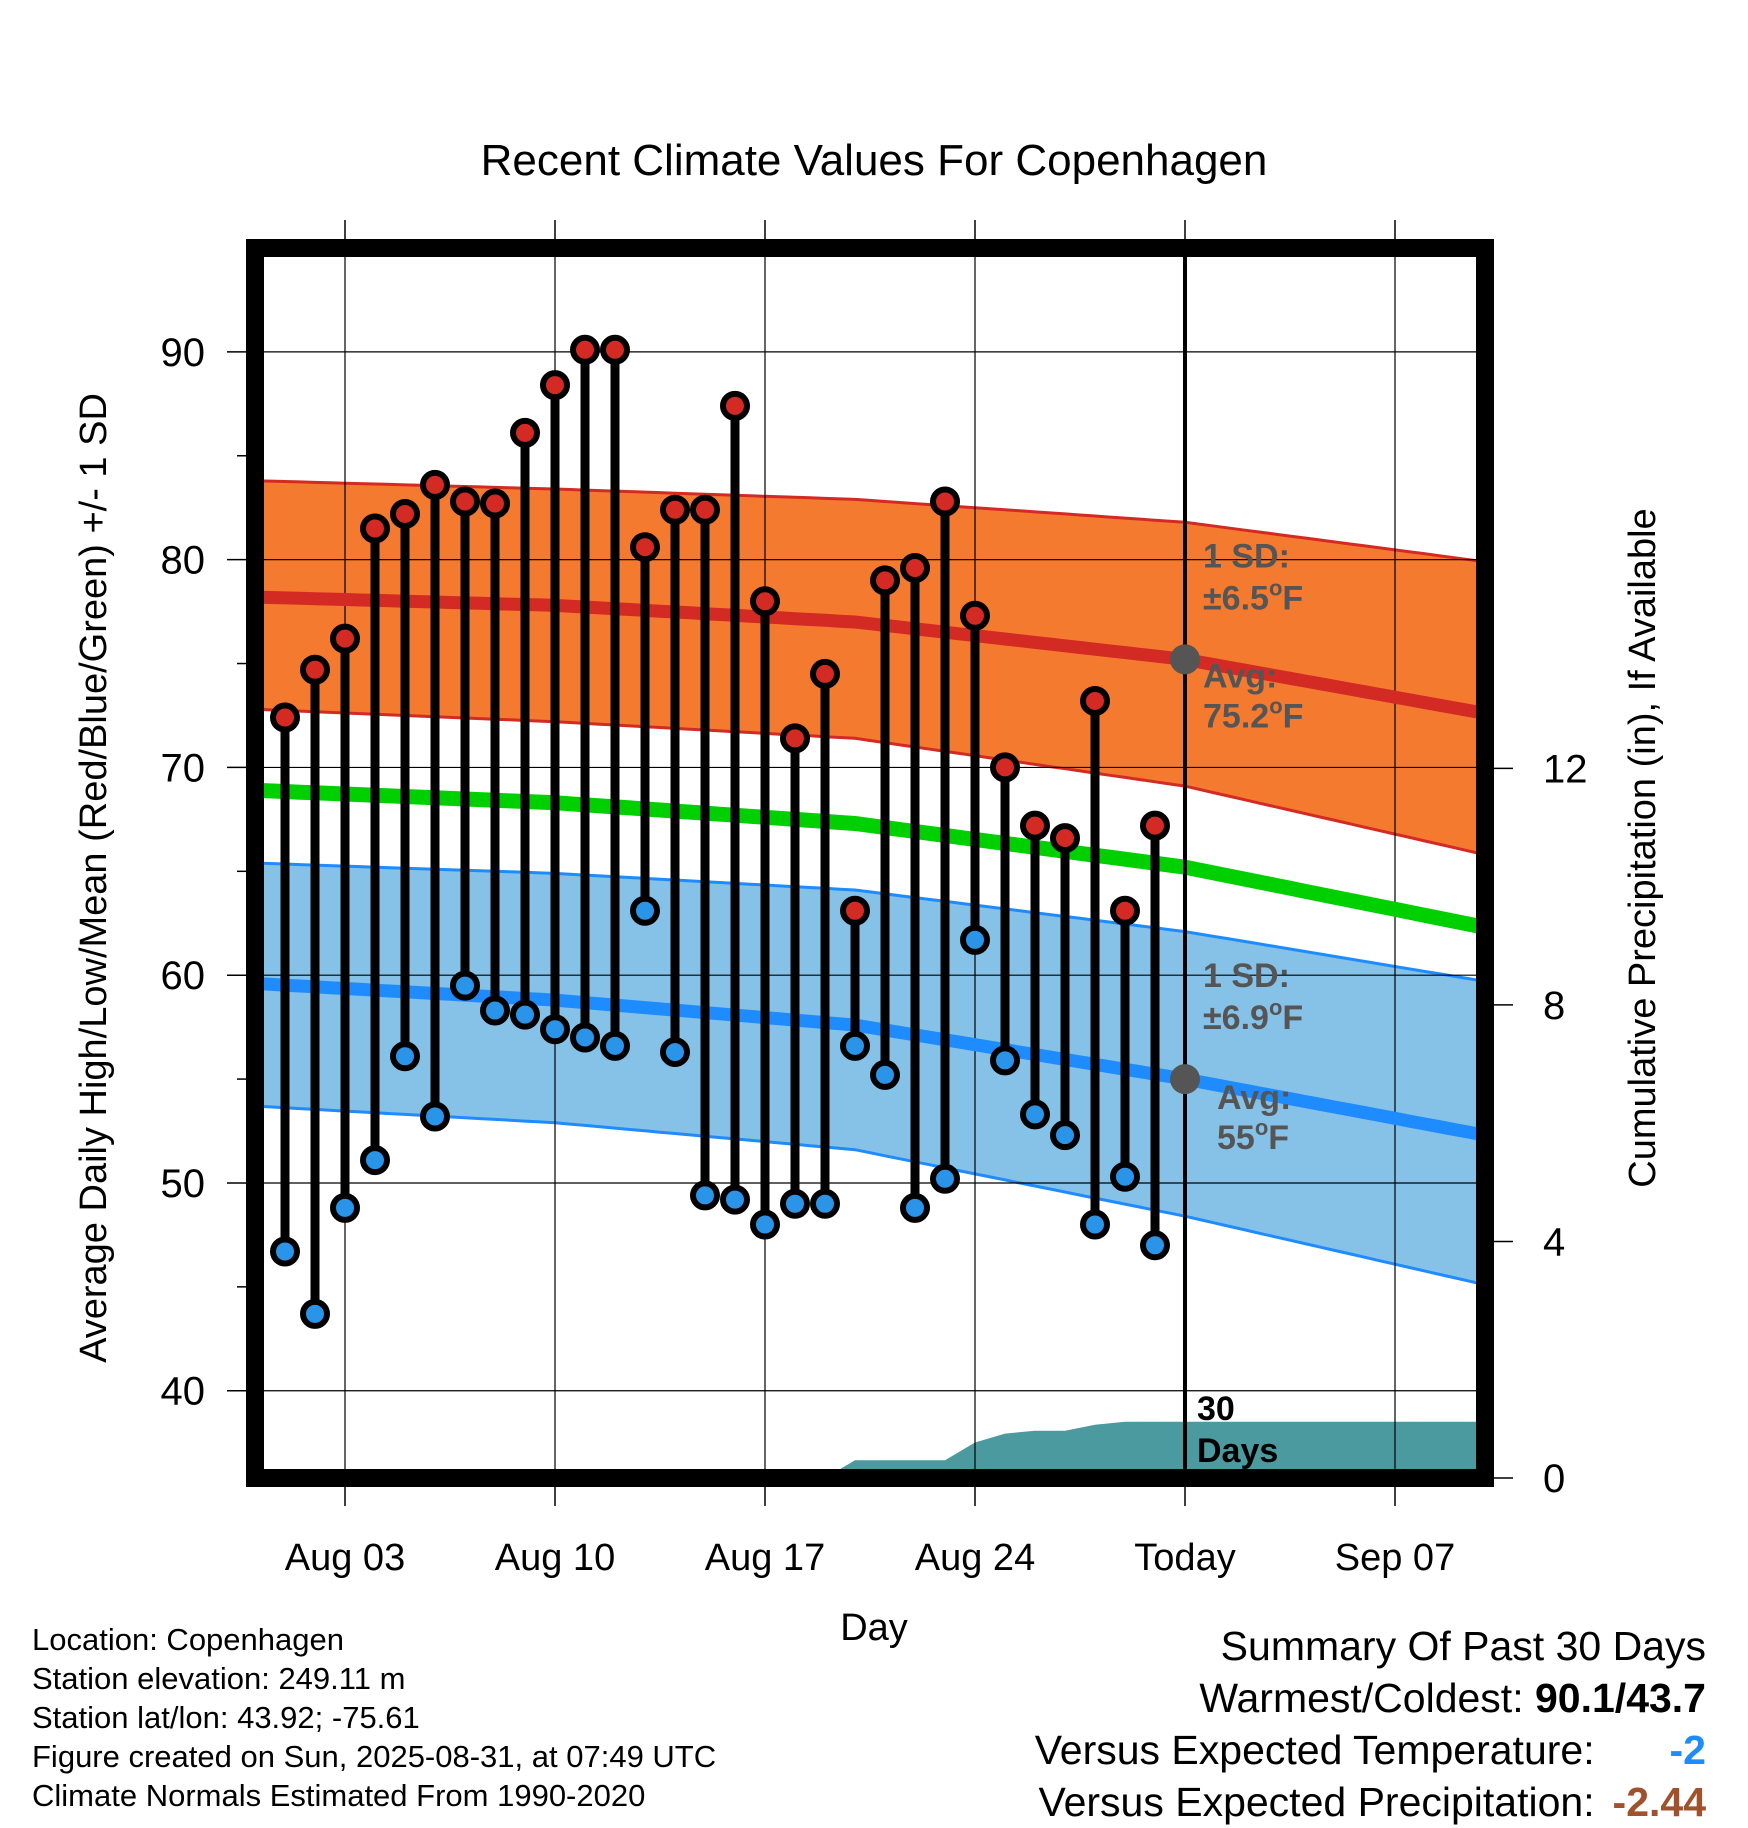 The height and width of the screenshot is (1828, 1748). What do you see at coordinates (1554, 1006) in the screenshot?
I see `y2-tick-label: 8` at bounding box center [1554, 1006].